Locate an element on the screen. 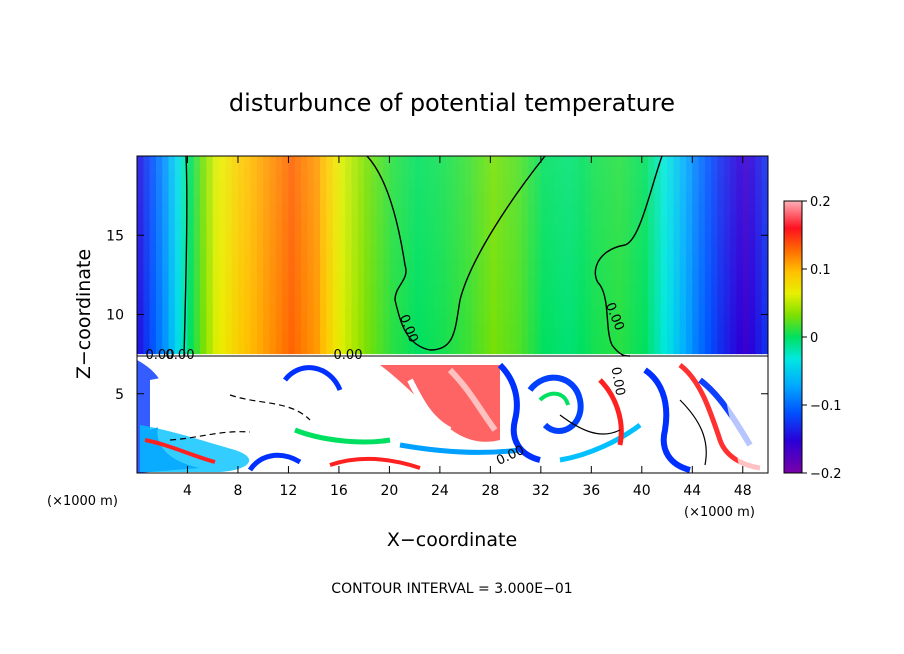 This screenshot has height=654, width=904. x-tick-label: 32 is located at coordinates (541, 491).